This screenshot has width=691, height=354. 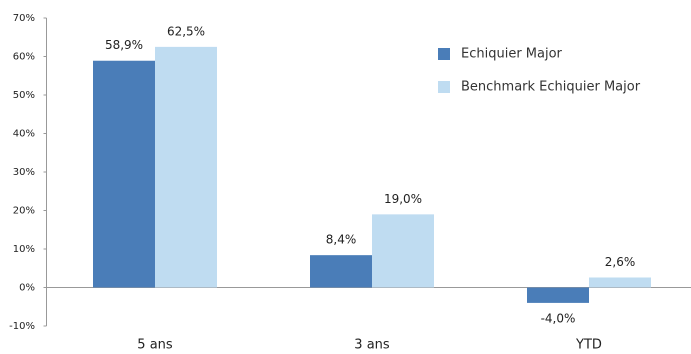 What do you see at coordinates (588, 345) in the screenshot?
I see `x-tick-label: YTD` at bounding box center [588, 345].